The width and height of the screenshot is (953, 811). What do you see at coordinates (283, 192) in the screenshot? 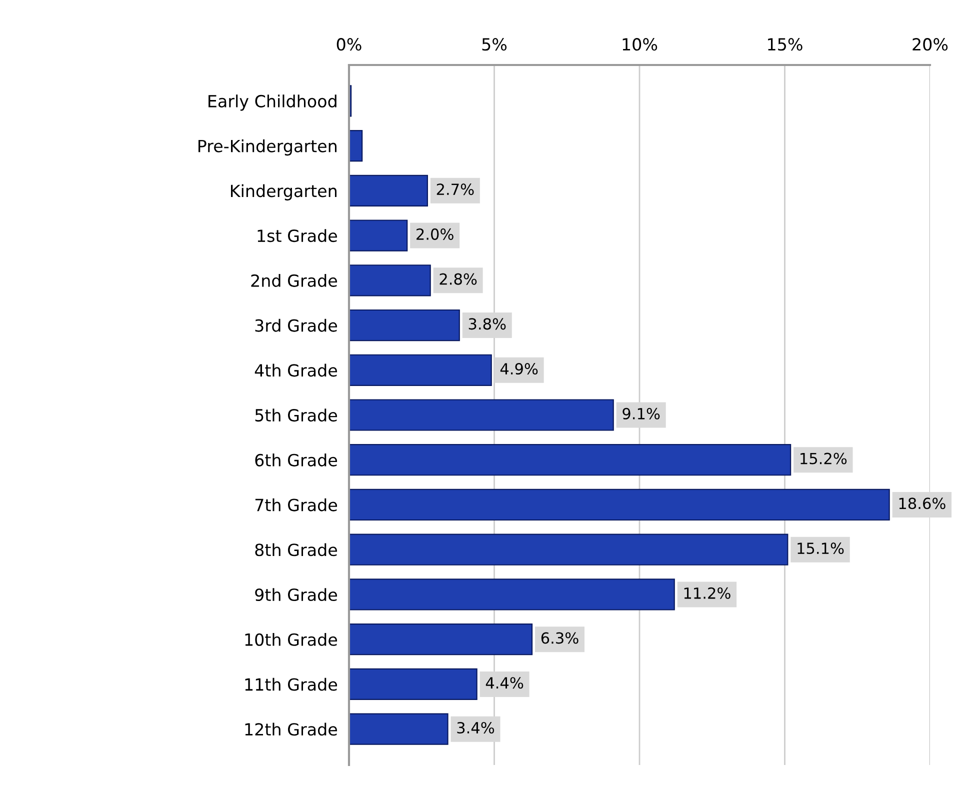
I see `y-tick-label: Kindergarten` at bounding box center [283, 192].